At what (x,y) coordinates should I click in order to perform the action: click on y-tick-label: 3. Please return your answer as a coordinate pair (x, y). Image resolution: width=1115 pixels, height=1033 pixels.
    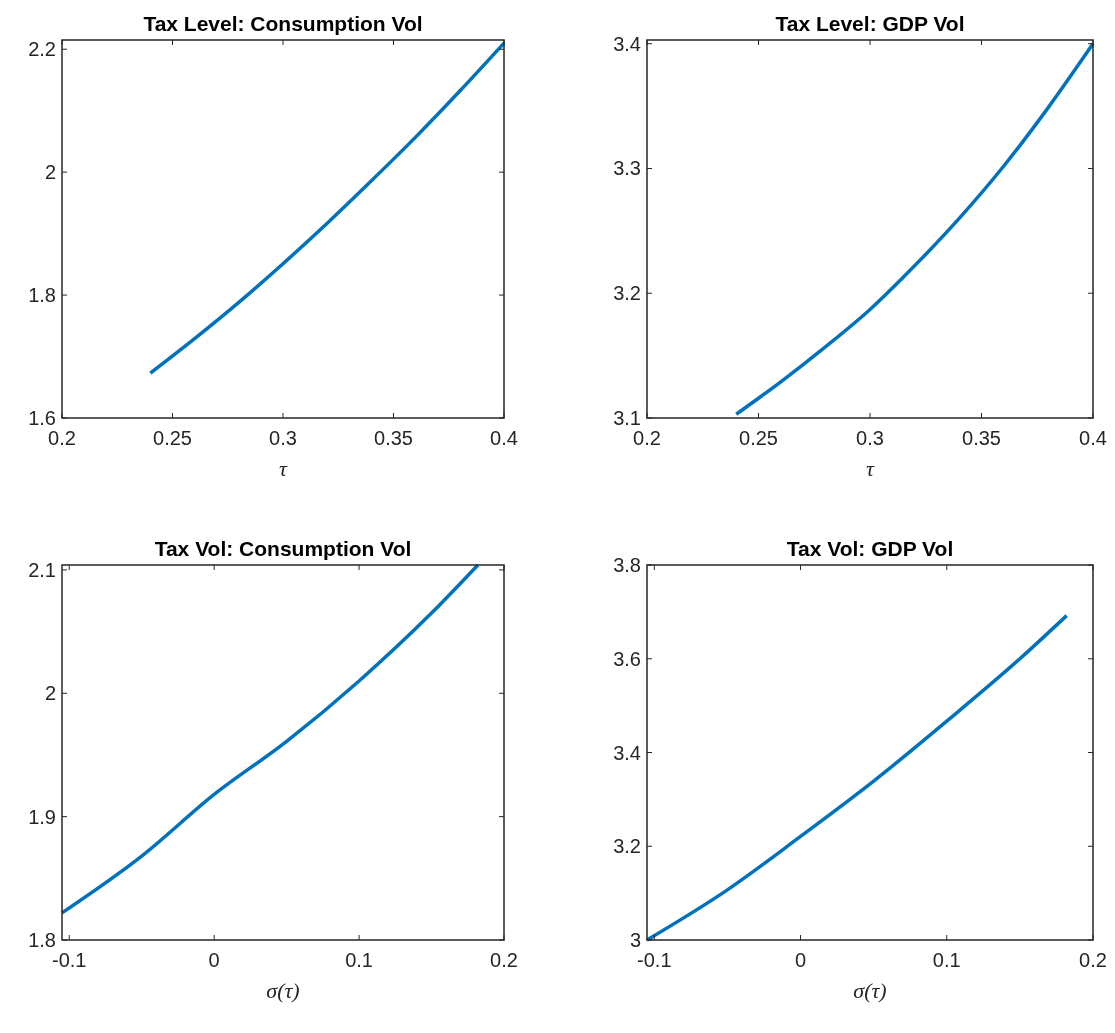
    Looking at the image, I should click on (635, 940).